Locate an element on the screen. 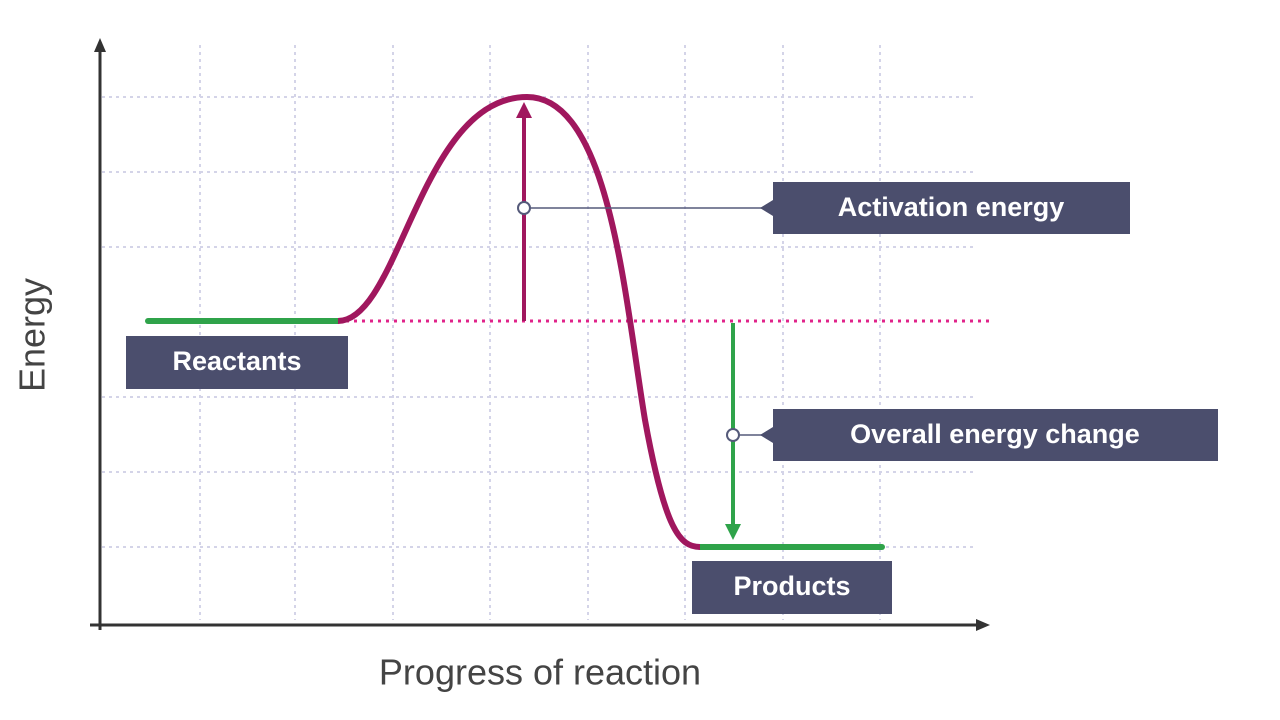 This screenshot has width=1280, height=720. products-text: Products is located at coordinates (791, 586).